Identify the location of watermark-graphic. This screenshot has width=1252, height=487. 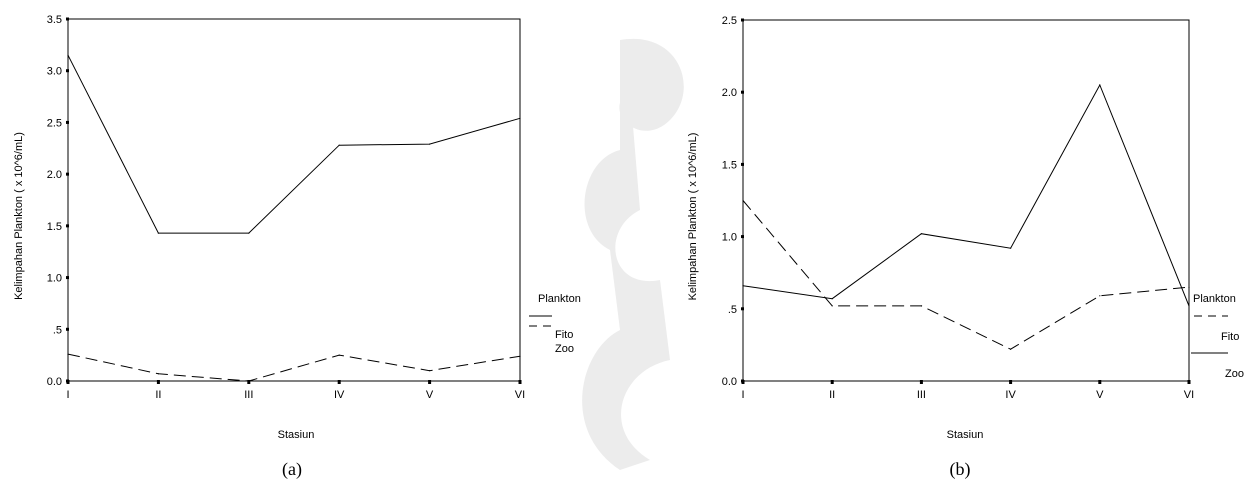
(633, 254).